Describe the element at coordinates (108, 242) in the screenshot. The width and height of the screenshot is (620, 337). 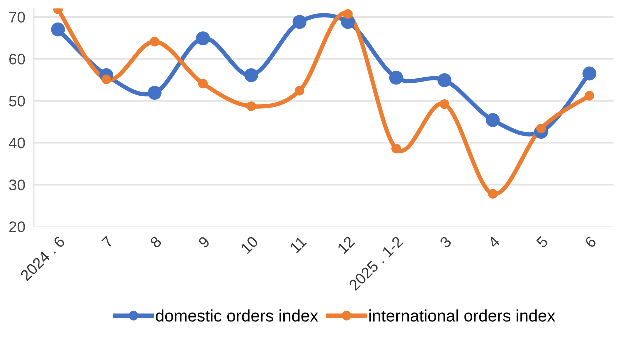
I see `x-tick-label: 7` at that location.